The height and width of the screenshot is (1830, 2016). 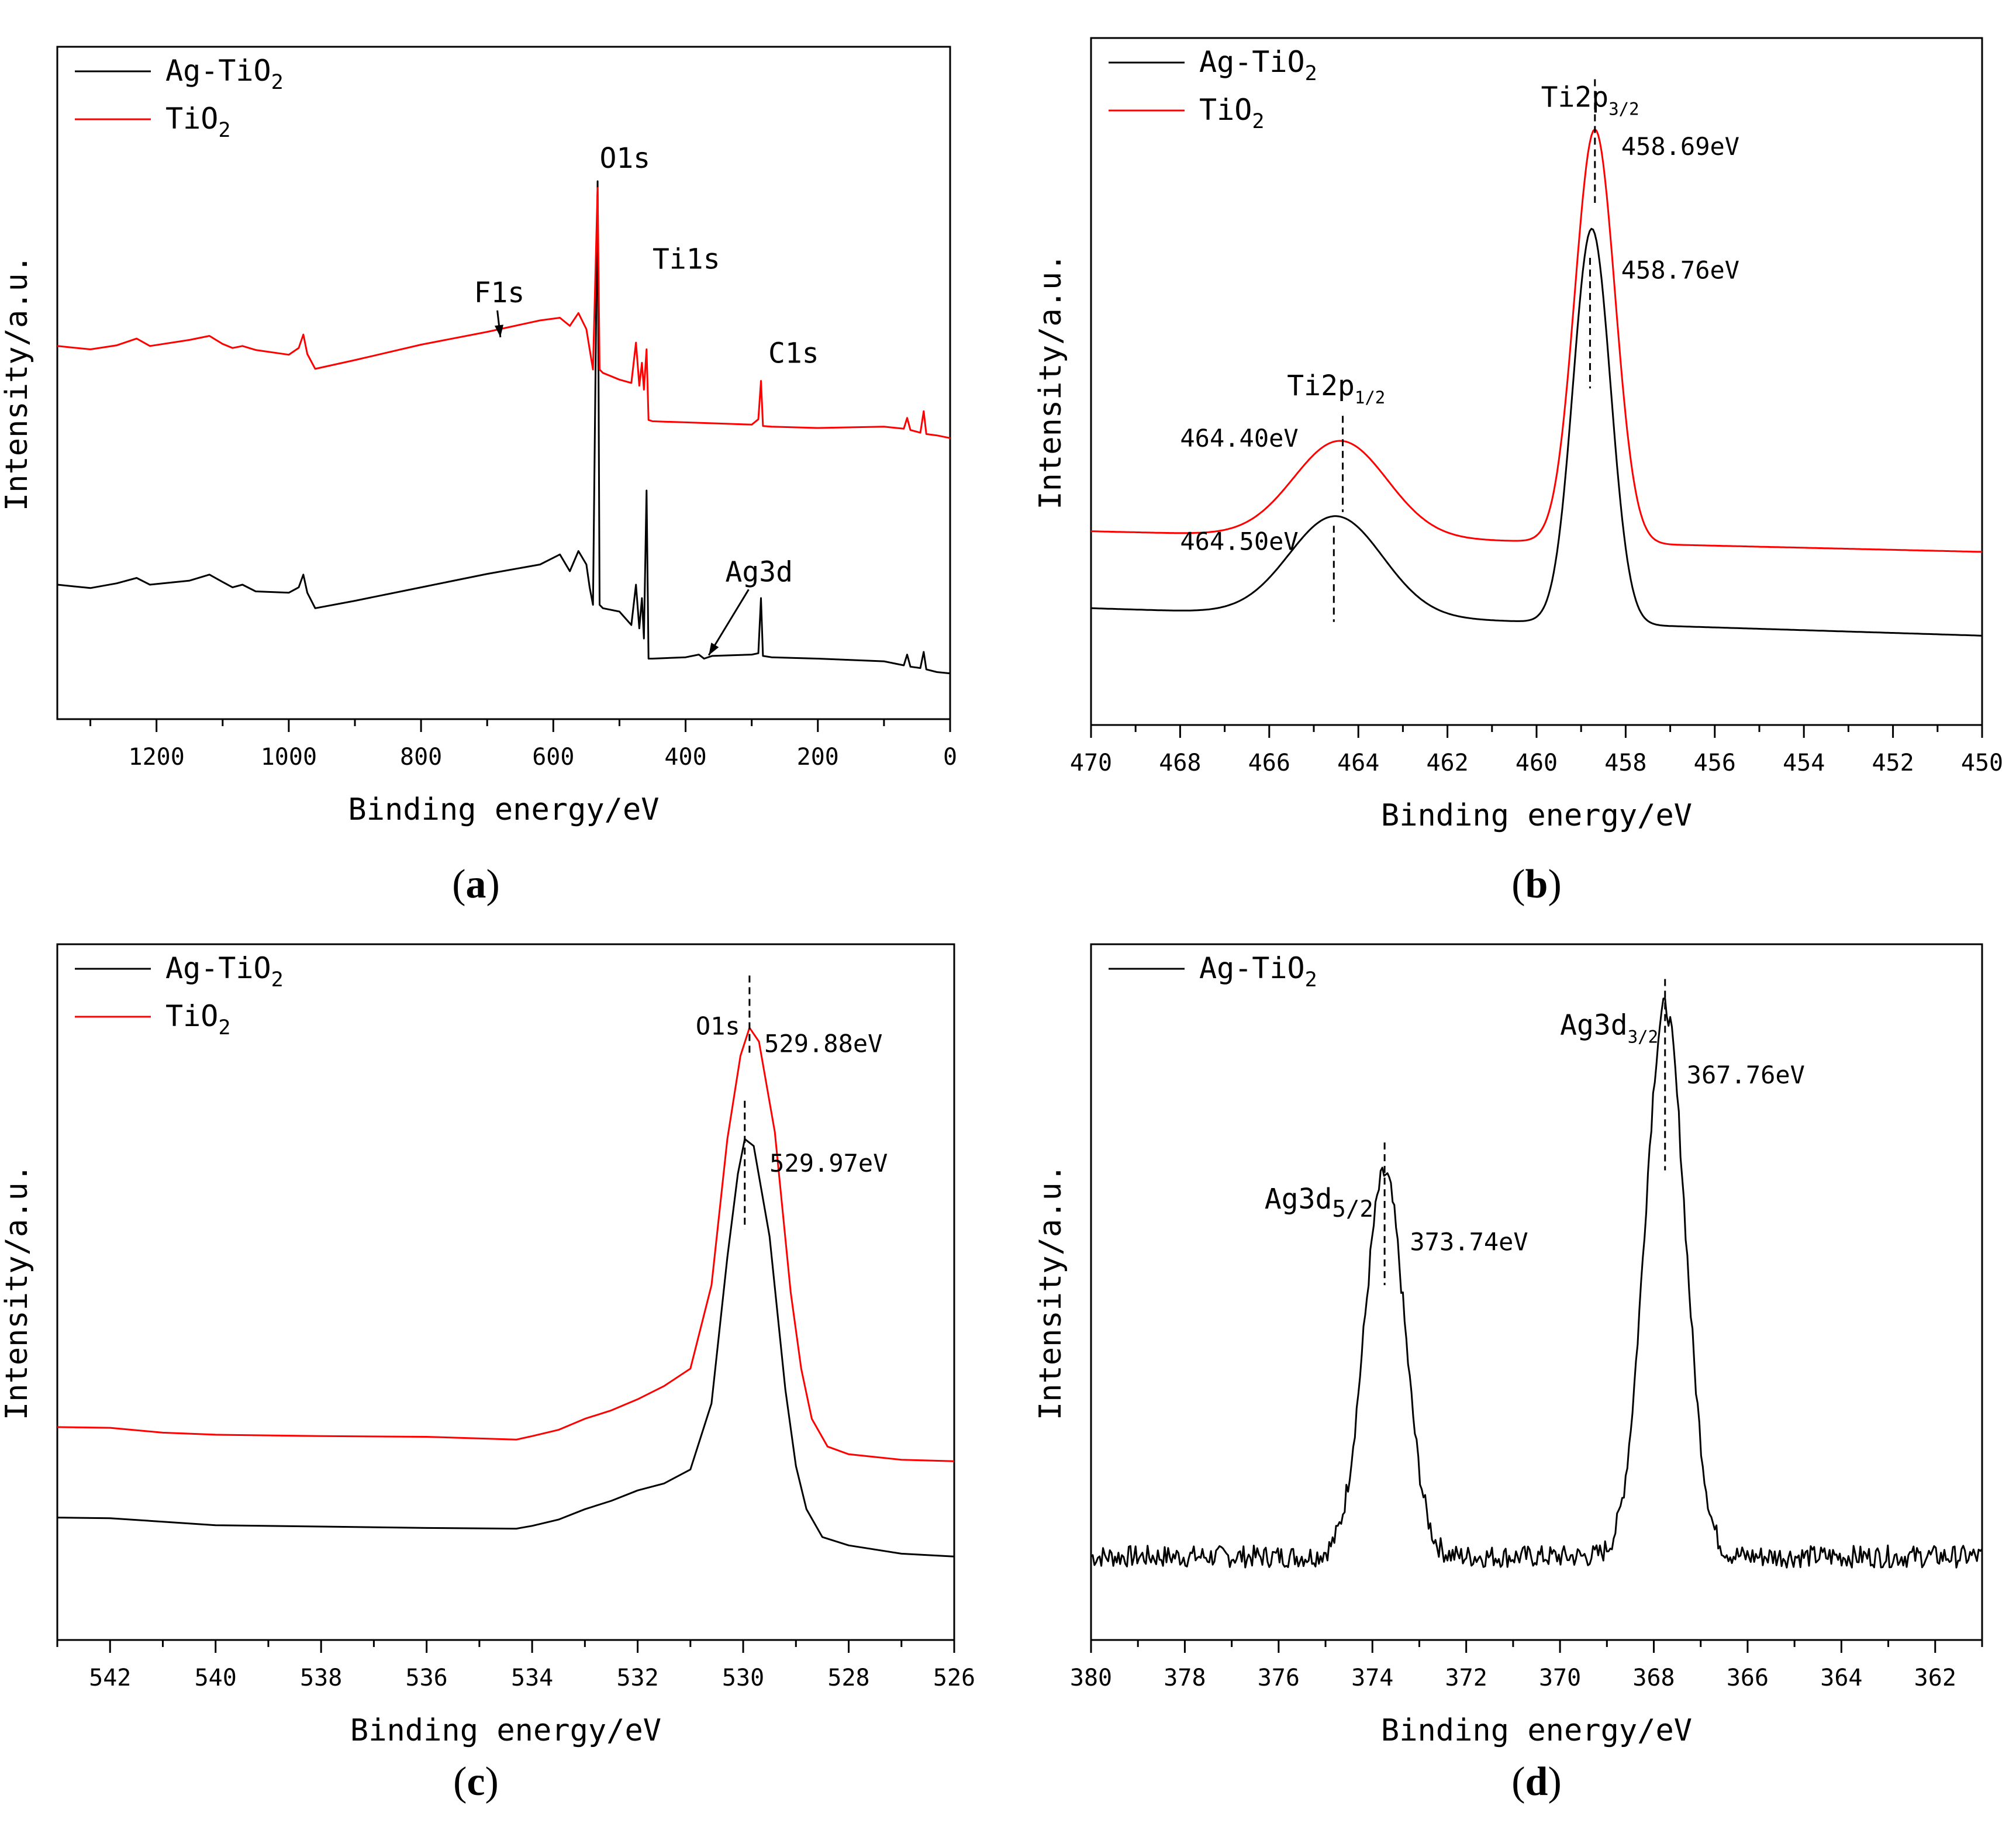 What do you see at coordinates (1352, 1209) in the screenshot?
I see `peak-label-subscript: 5/2` at bounding box center [1352, 1209].